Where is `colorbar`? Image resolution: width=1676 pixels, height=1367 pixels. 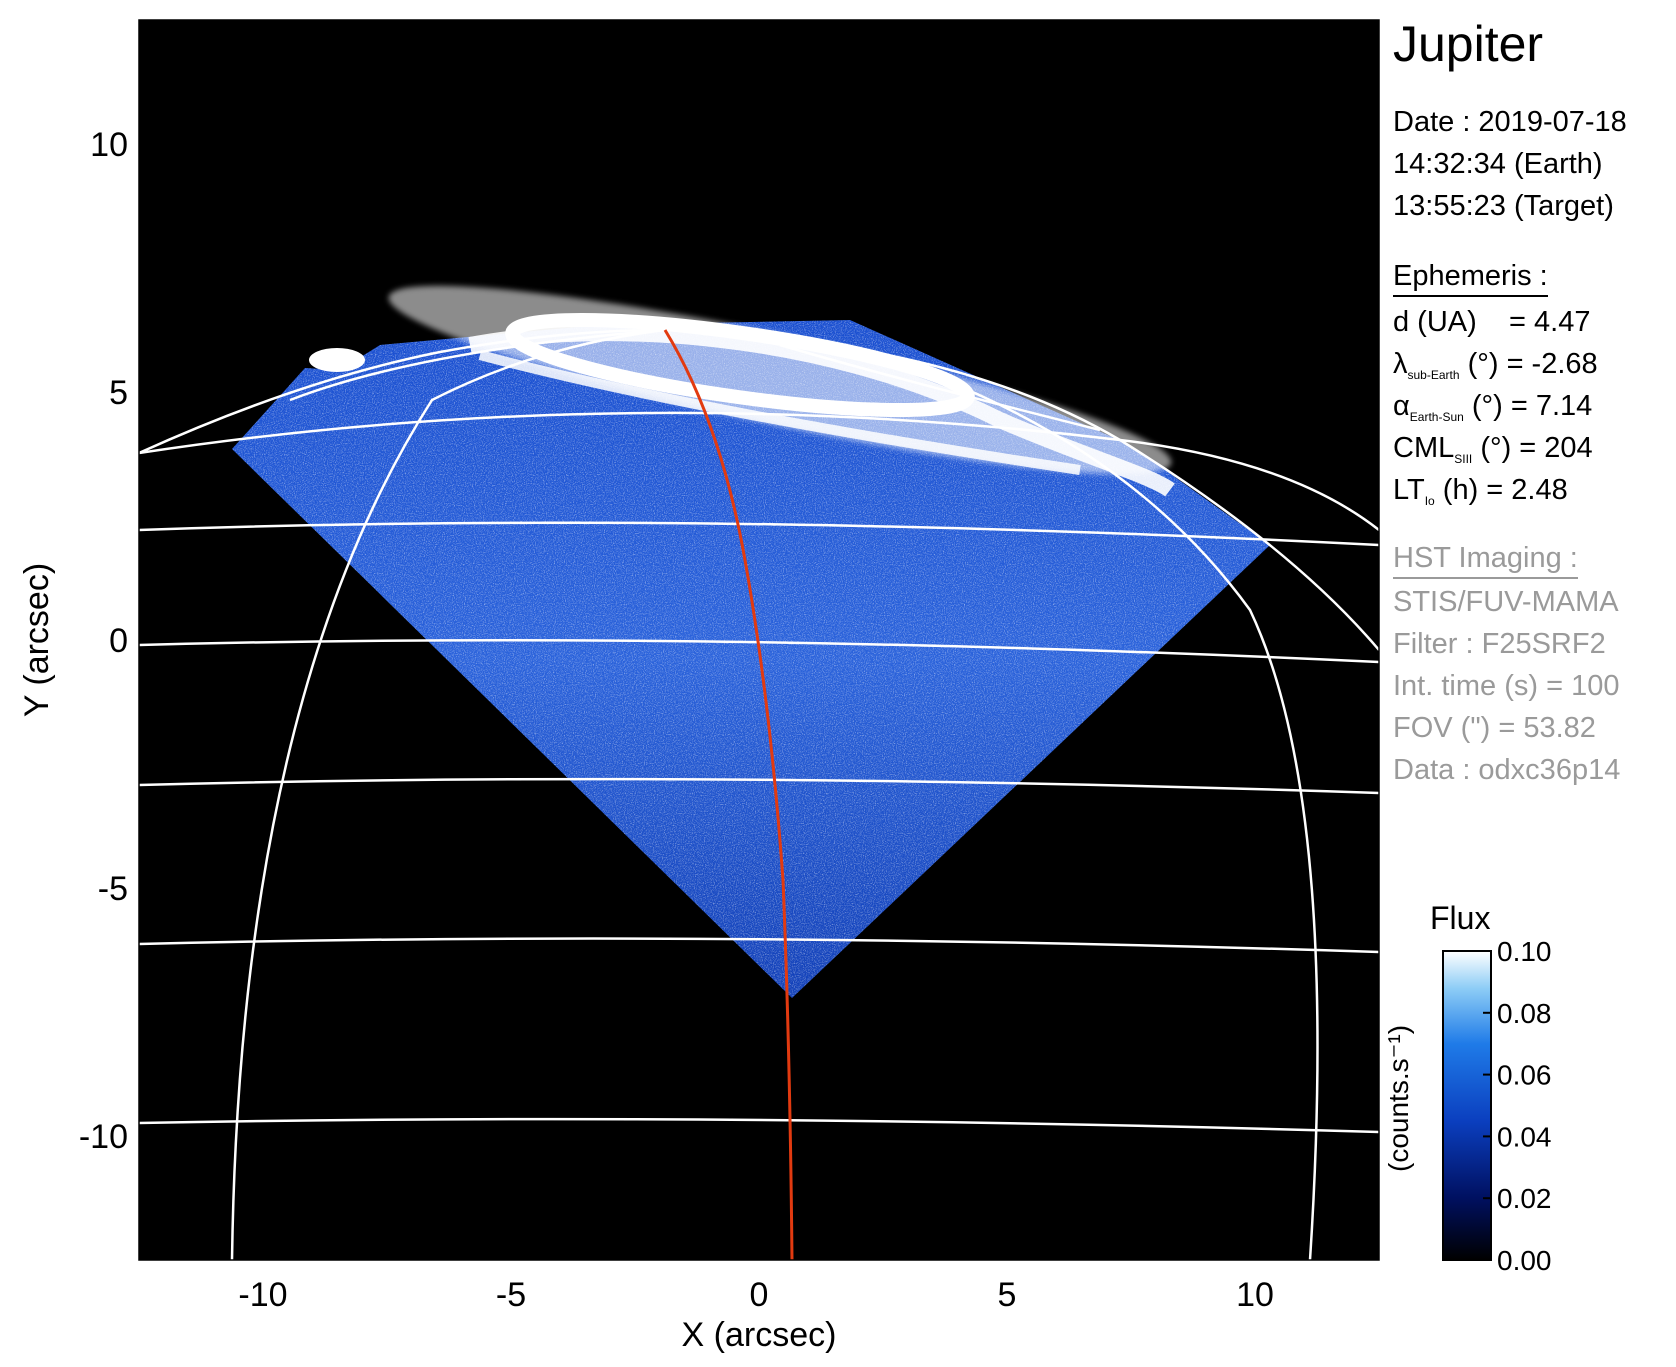 colorbar is located at coordinates (1467, 1105).